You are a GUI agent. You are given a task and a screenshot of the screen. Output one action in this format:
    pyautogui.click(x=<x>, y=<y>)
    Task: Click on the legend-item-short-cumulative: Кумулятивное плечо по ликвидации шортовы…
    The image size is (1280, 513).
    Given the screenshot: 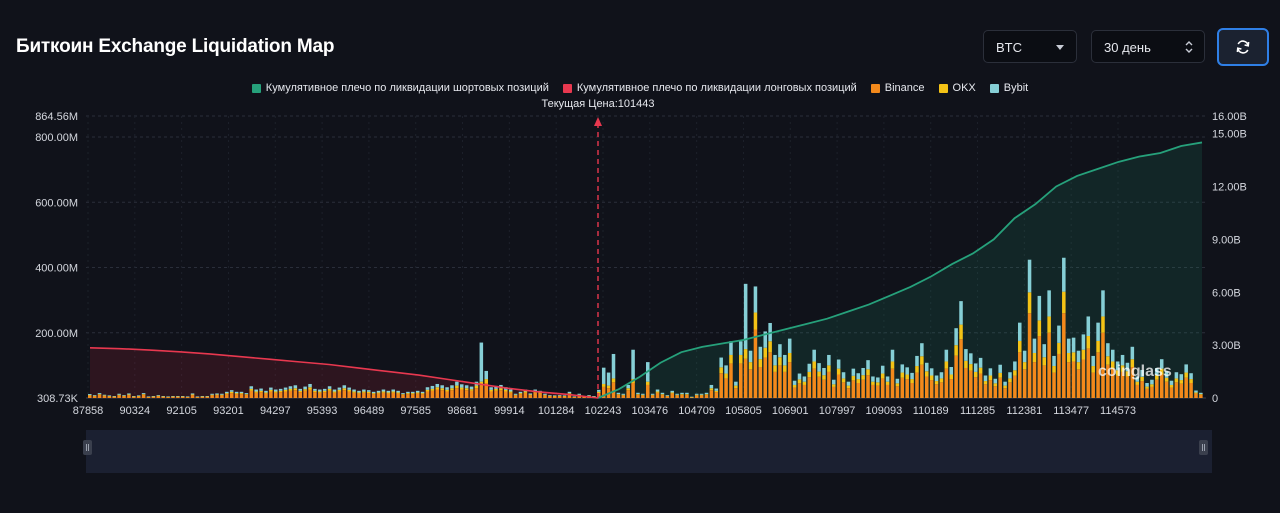 What is the action you would take?
    pyautogui.click(x=400, y=88)
    